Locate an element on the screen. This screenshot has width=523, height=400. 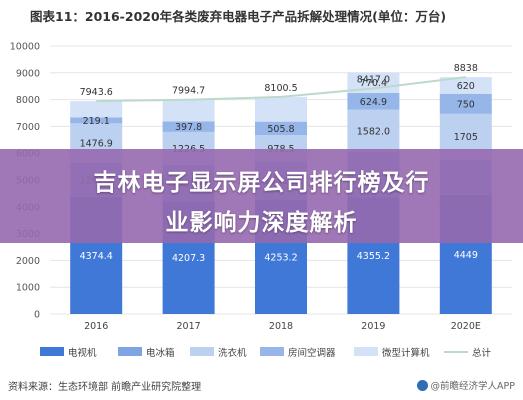
legend-label: 电视机 is located at coordinates (82, 353).